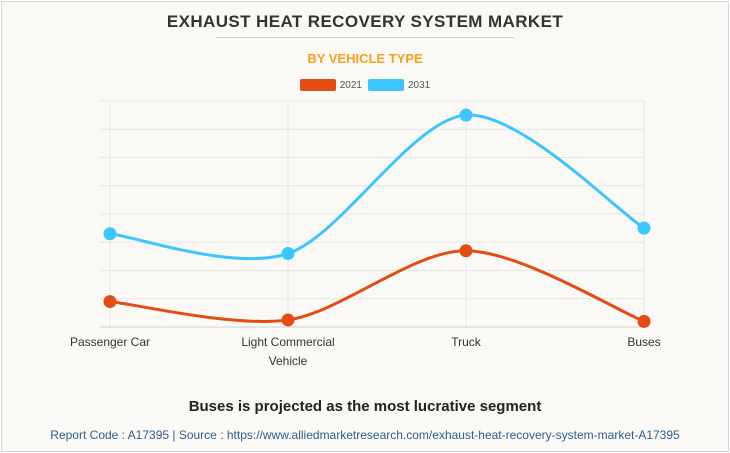  I want to click on x-tick-label: Light Commercial, so click(287, 342).